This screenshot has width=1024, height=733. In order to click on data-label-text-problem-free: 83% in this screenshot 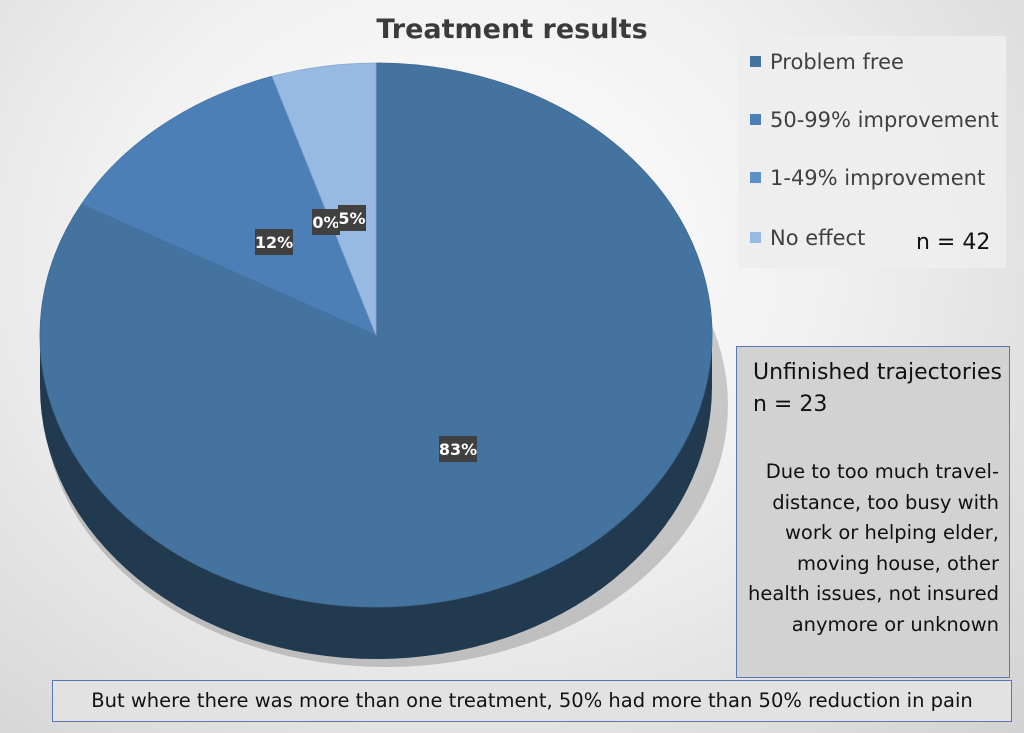, I will do `click(458, 449)`.